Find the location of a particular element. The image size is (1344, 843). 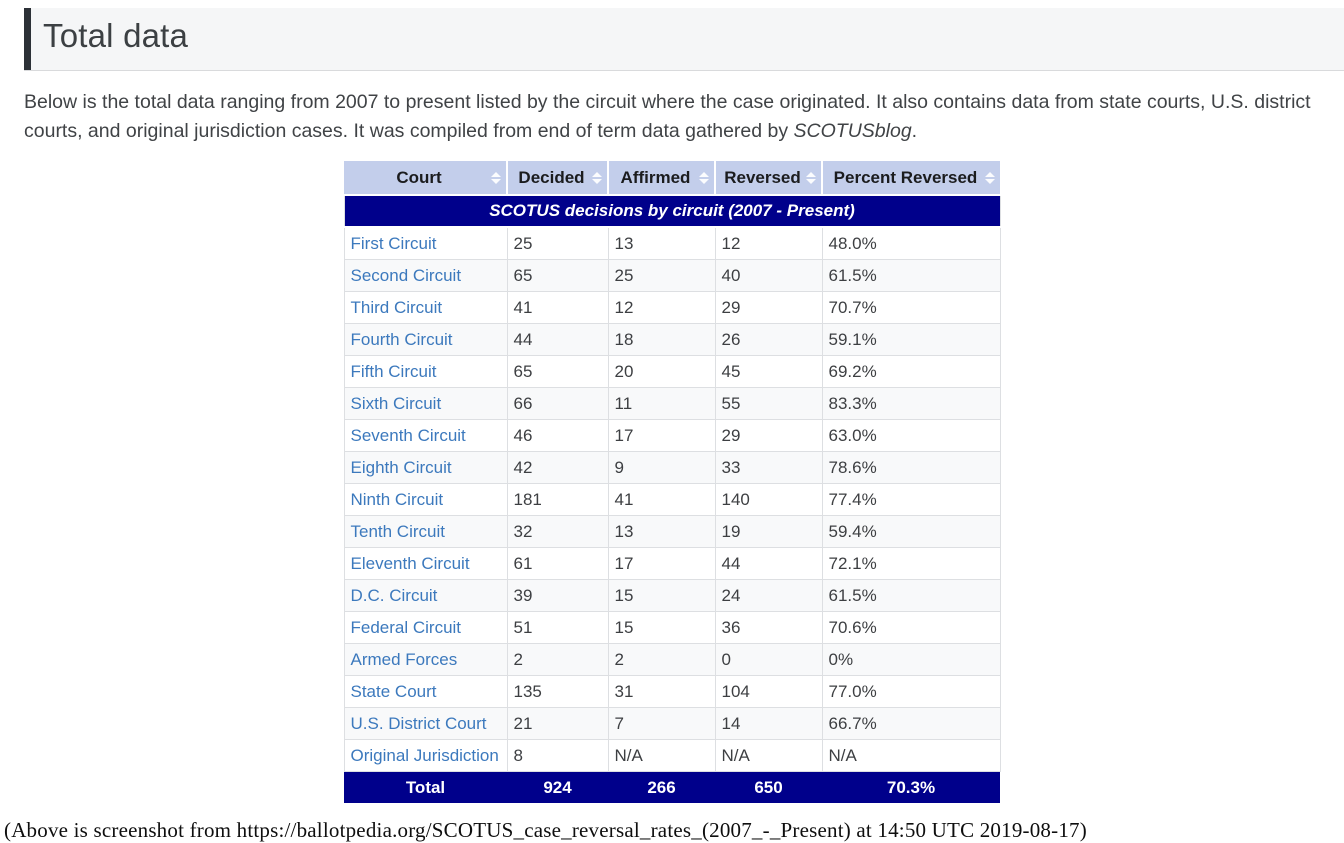

court-cell: Fourth Circuit is located at coordinates (425, 339).